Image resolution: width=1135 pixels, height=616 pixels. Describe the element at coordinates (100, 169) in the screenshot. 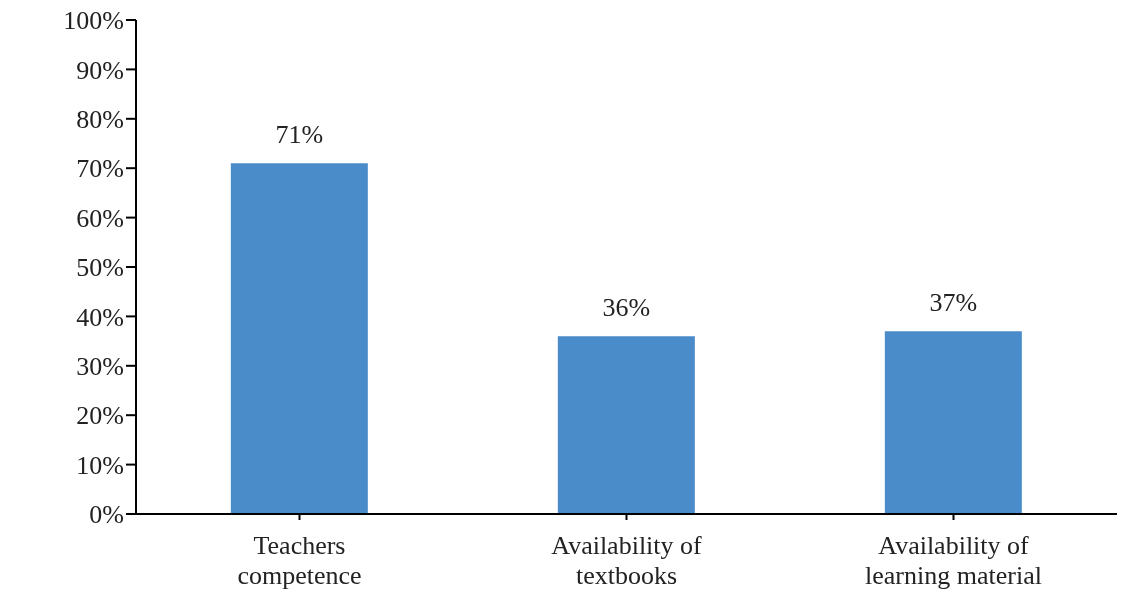

I see `y-tick-label: 70%` at that location.